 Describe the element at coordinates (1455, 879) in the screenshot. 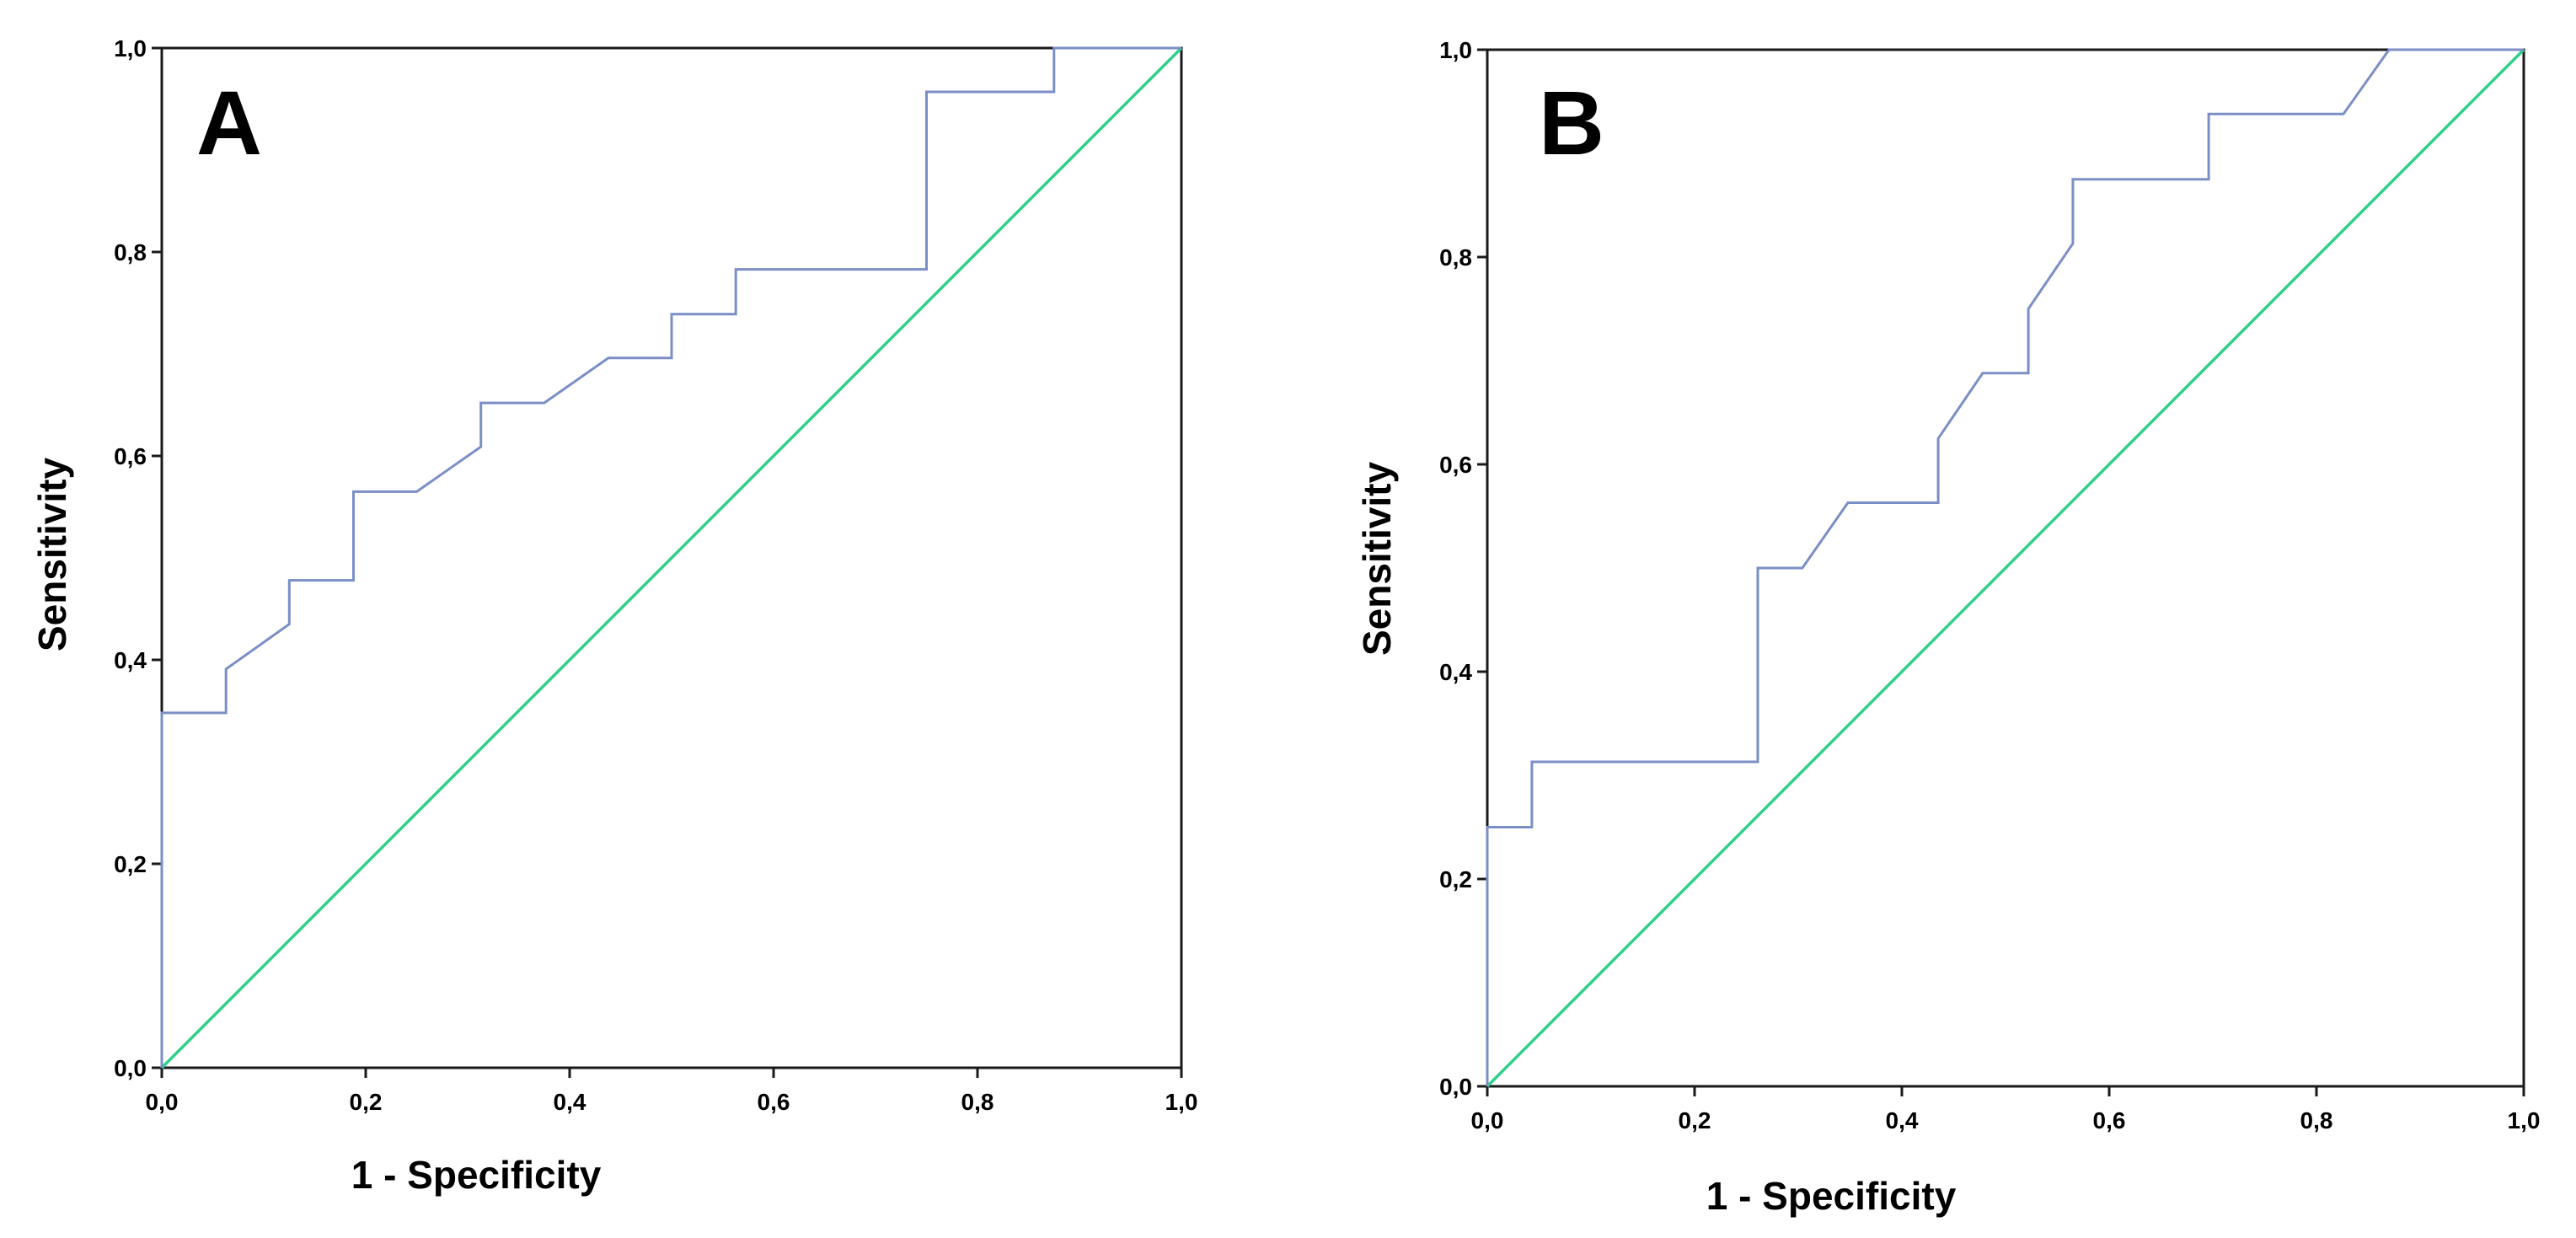

I see `panel-b-y-tick-label: 0,2` at that location.